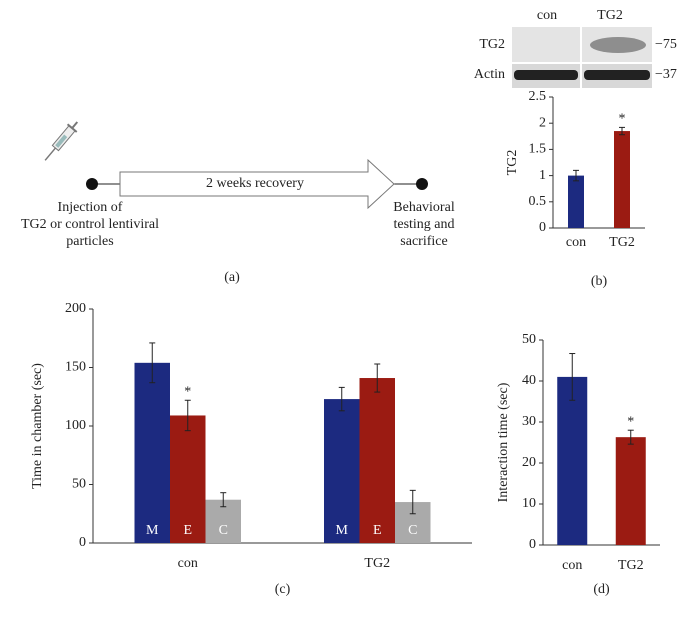 The height and width of the screenshot is (621, 688). Describe the element at coordinates (283, 589) in the screenshot. I see `panel-label: (c)` at that location.